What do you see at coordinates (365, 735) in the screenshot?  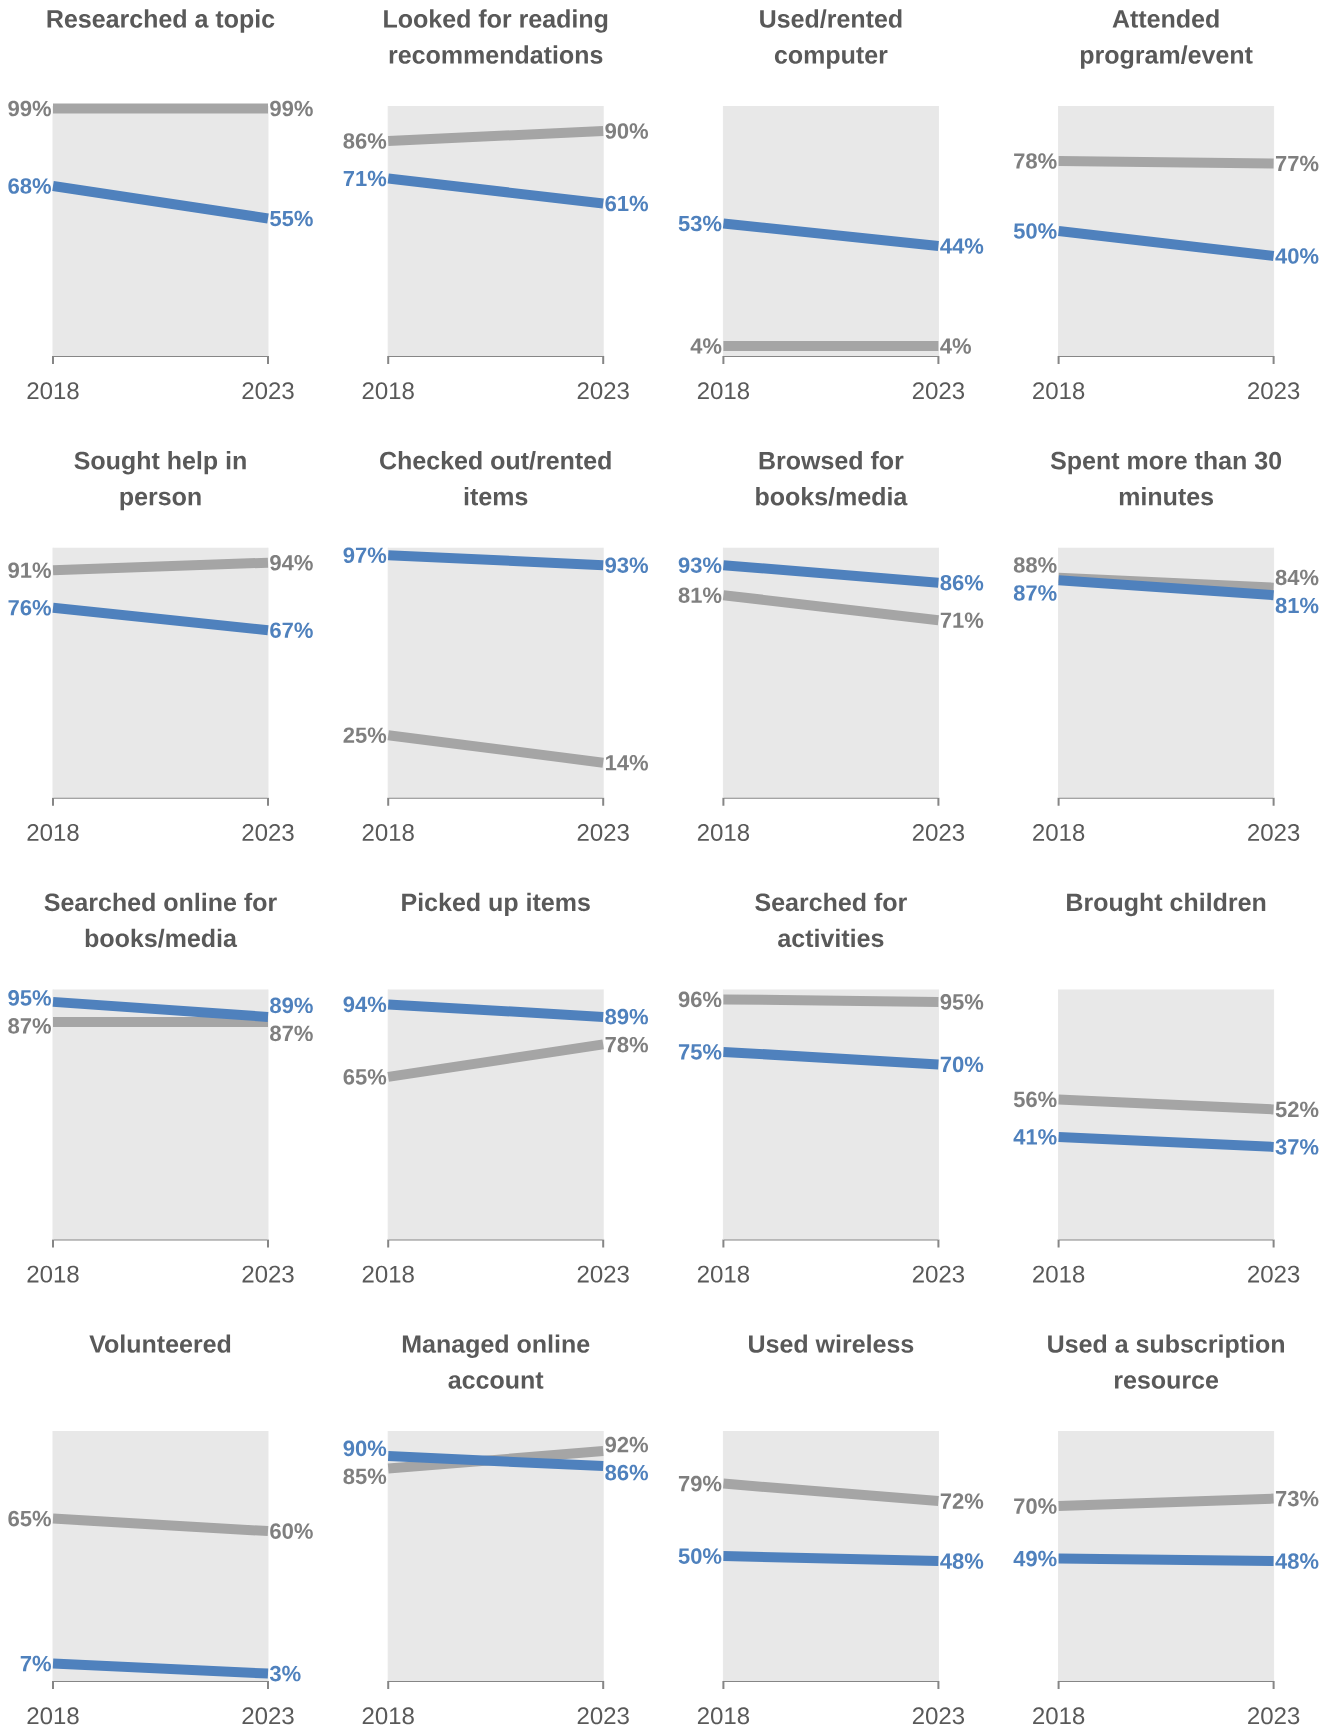 I see `data-label: 25%` at bounding box center [365, 735].